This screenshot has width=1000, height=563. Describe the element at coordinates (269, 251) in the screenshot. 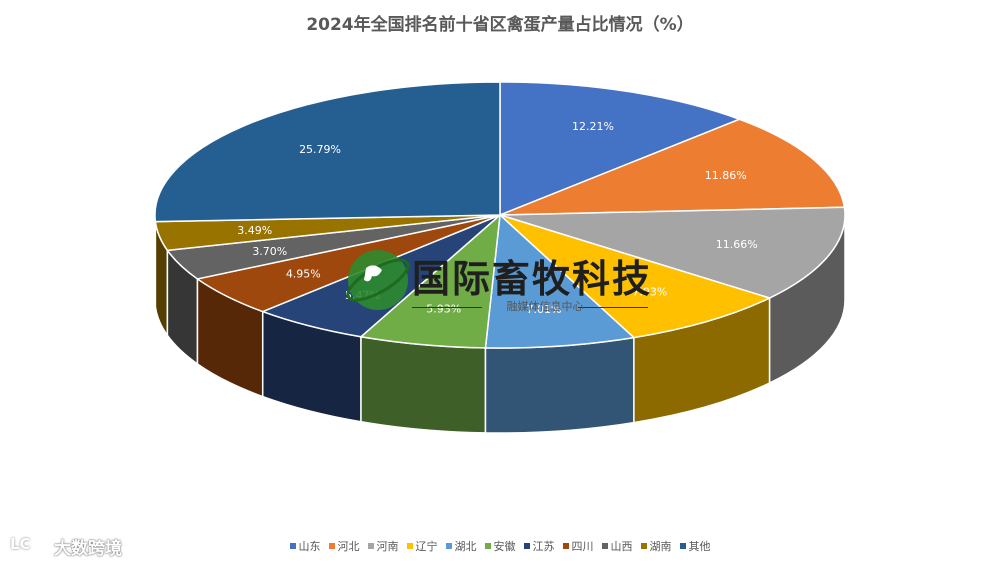

I see `data-label-8: 3.70%` at that location.